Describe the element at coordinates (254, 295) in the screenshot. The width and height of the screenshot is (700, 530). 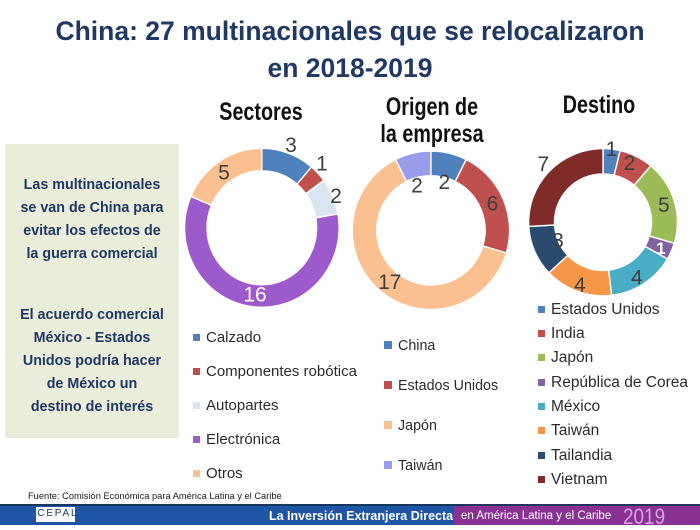
I see `svg-text: 16` at that location.